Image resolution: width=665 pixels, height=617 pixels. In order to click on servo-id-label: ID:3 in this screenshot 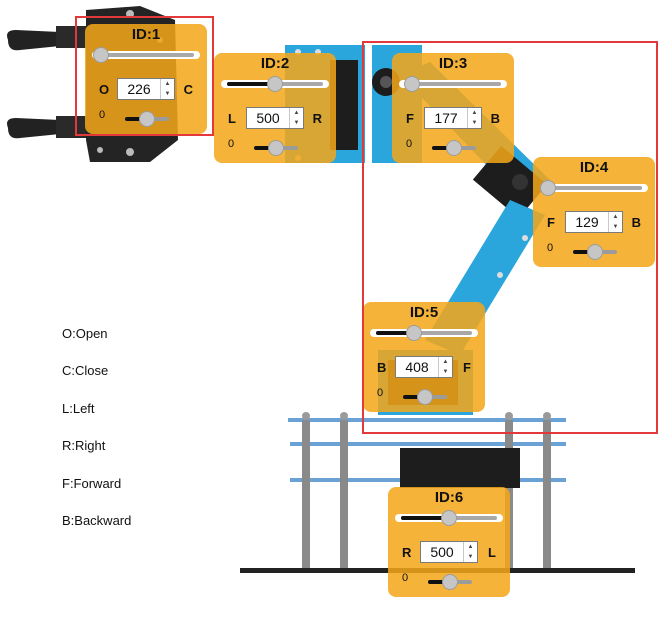, I will do `click(453, 63)`.